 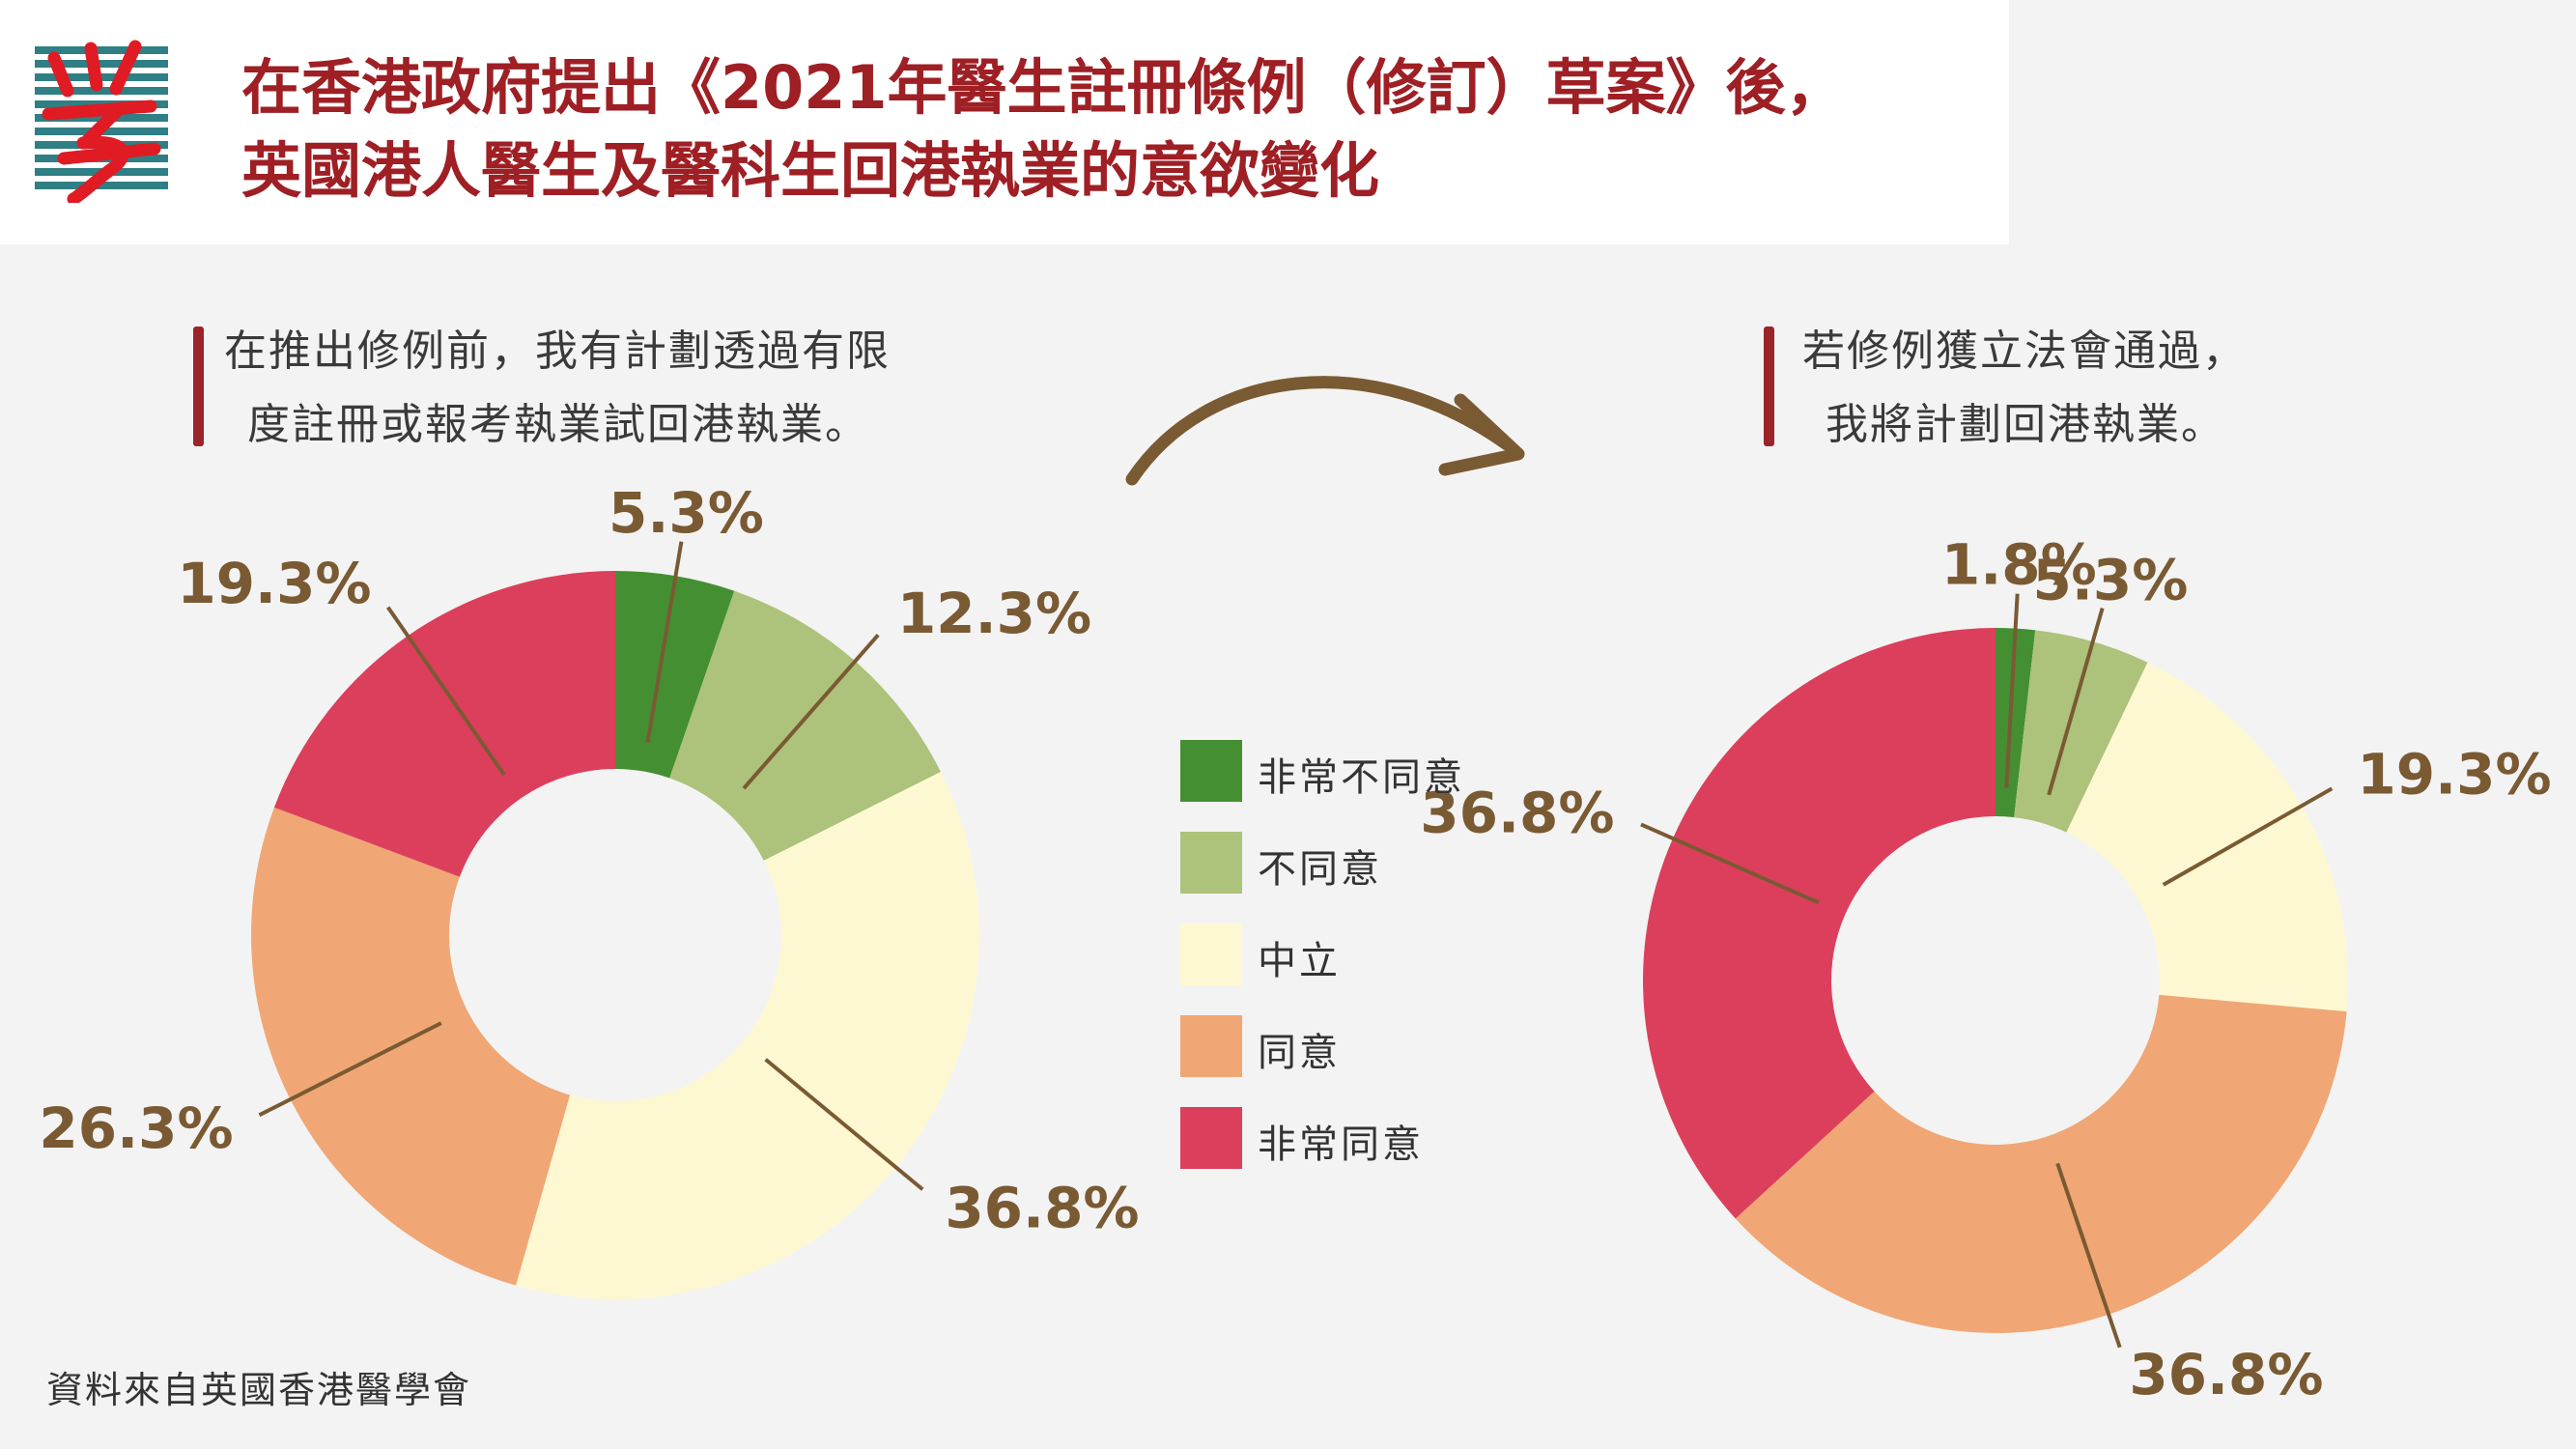 What do you see at coordinates (1299, 961) in the screenshot?
I see `legend-label: 中立` at bounding box center [1299, 961].